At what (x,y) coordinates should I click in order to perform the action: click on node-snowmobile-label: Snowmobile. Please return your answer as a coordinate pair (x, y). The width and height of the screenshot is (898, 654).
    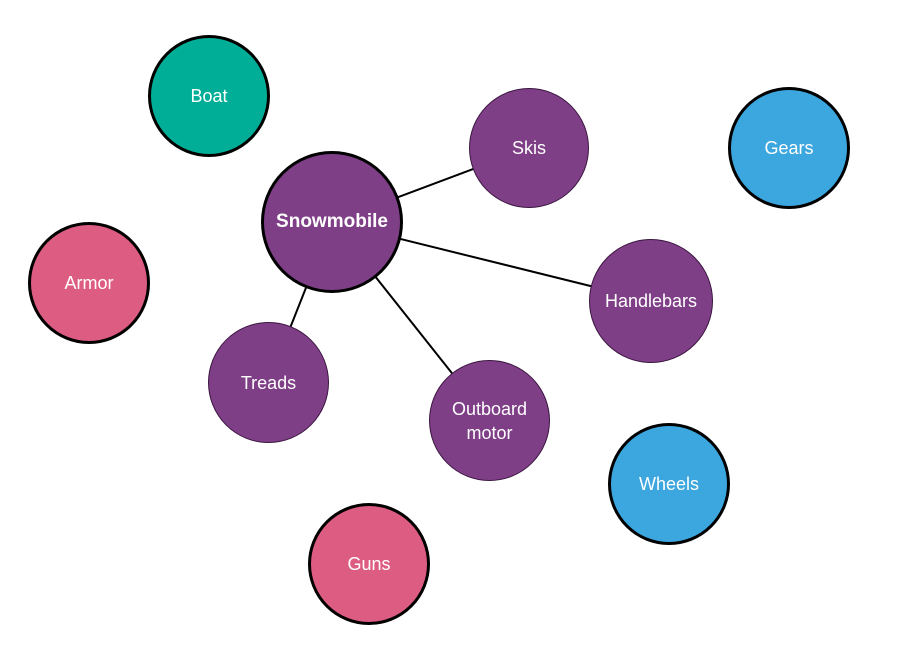
    Looking at the image, I should click on (332, 221).